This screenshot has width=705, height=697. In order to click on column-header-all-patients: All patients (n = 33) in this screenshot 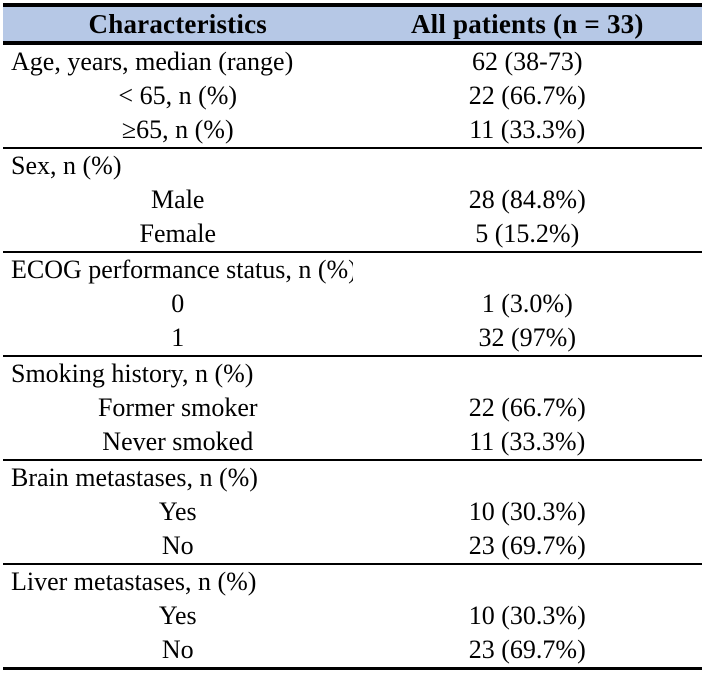, I will do `click(527, 24)`.